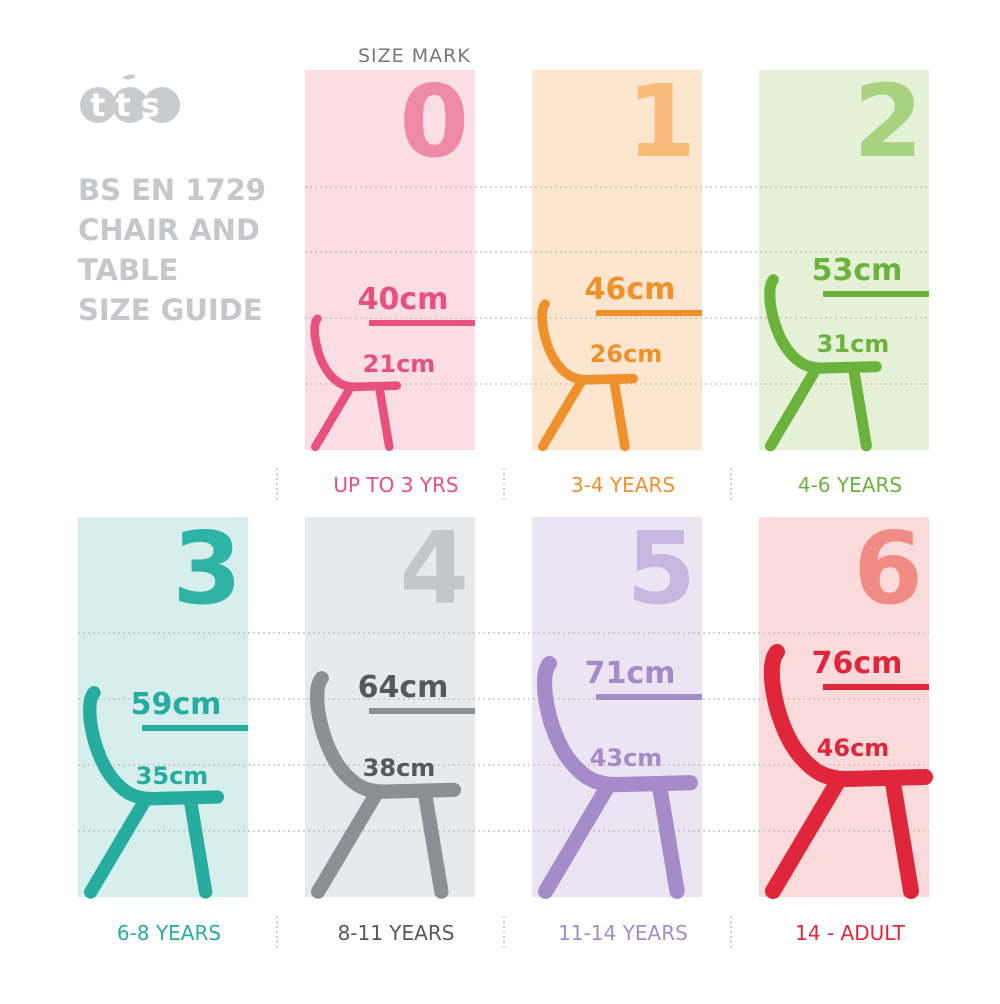  Describe the element at coordinates (169, 230) in the screenshot. I see `title-line: CHAIR AND` at that location.